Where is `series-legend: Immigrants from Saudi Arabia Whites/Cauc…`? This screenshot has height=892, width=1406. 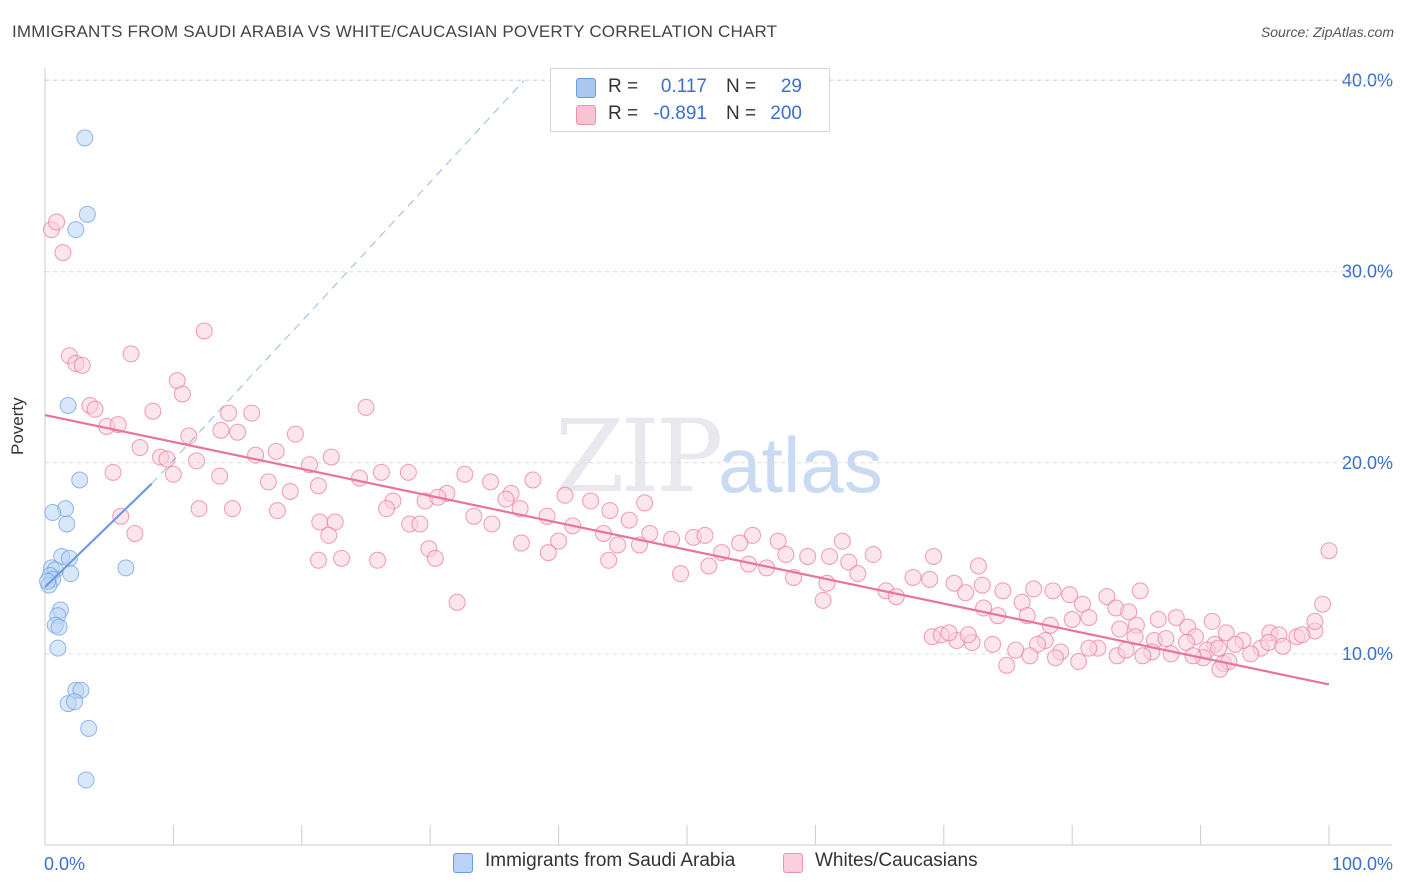
series-legend: Immigrants from Saudi Arabia Whites/Cauc… is located at coordinates (703, 865).